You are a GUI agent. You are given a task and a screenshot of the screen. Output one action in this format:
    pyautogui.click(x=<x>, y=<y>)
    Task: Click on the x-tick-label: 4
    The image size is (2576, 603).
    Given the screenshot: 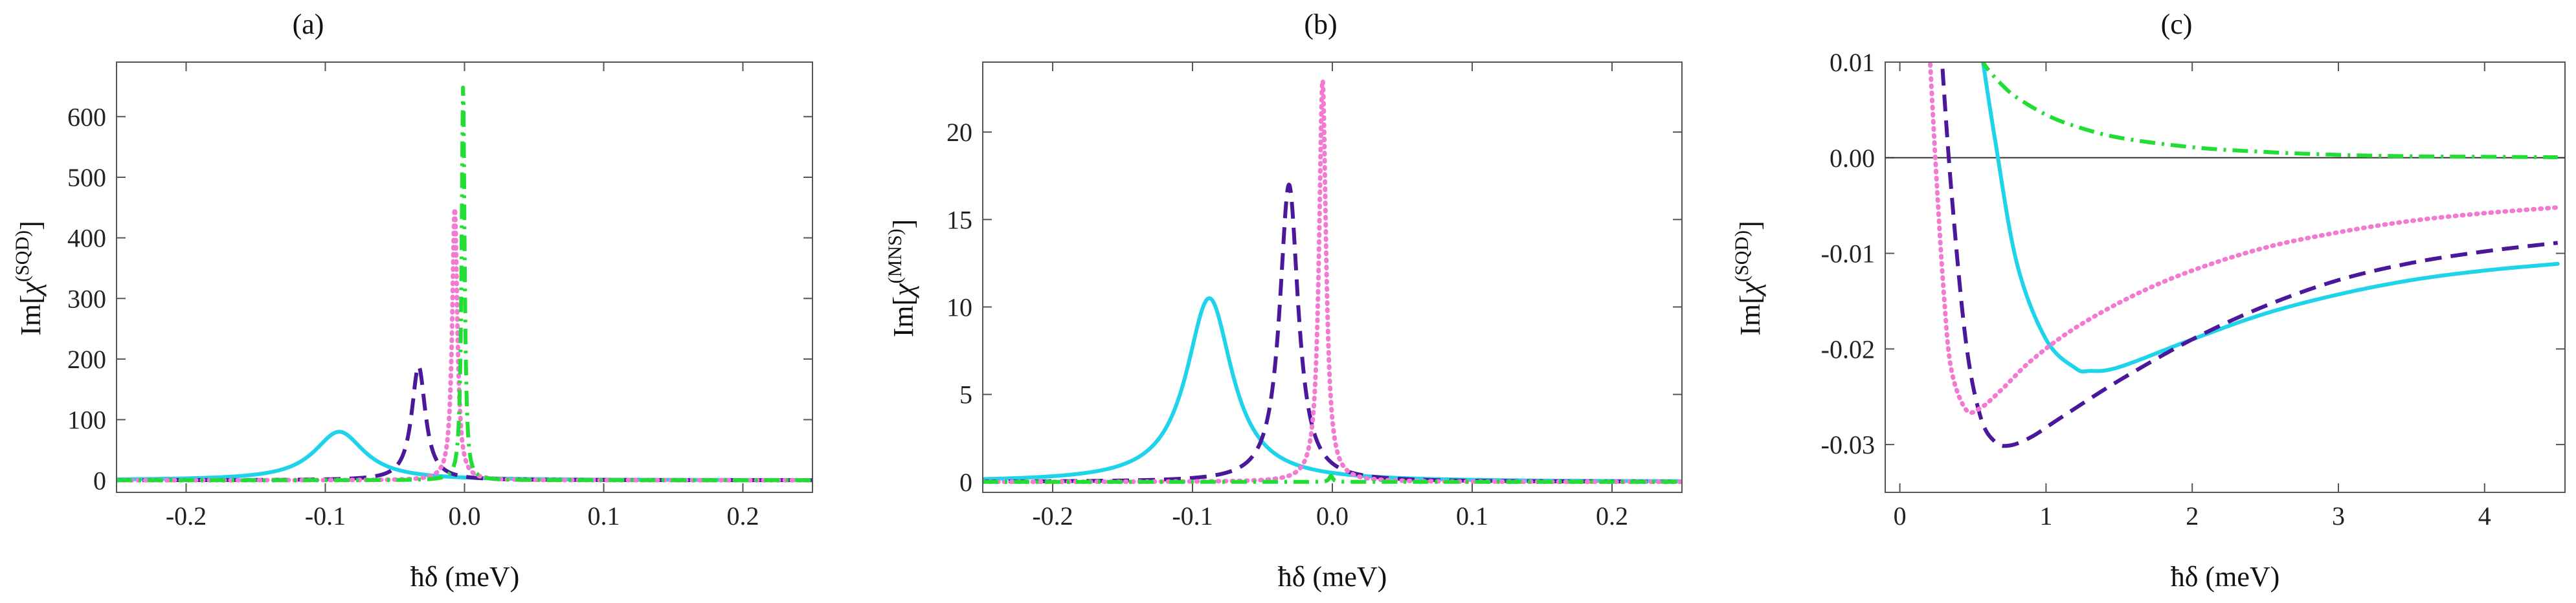 What is the action you would take?
    pyautogui.click(x=2485, y=516)
    